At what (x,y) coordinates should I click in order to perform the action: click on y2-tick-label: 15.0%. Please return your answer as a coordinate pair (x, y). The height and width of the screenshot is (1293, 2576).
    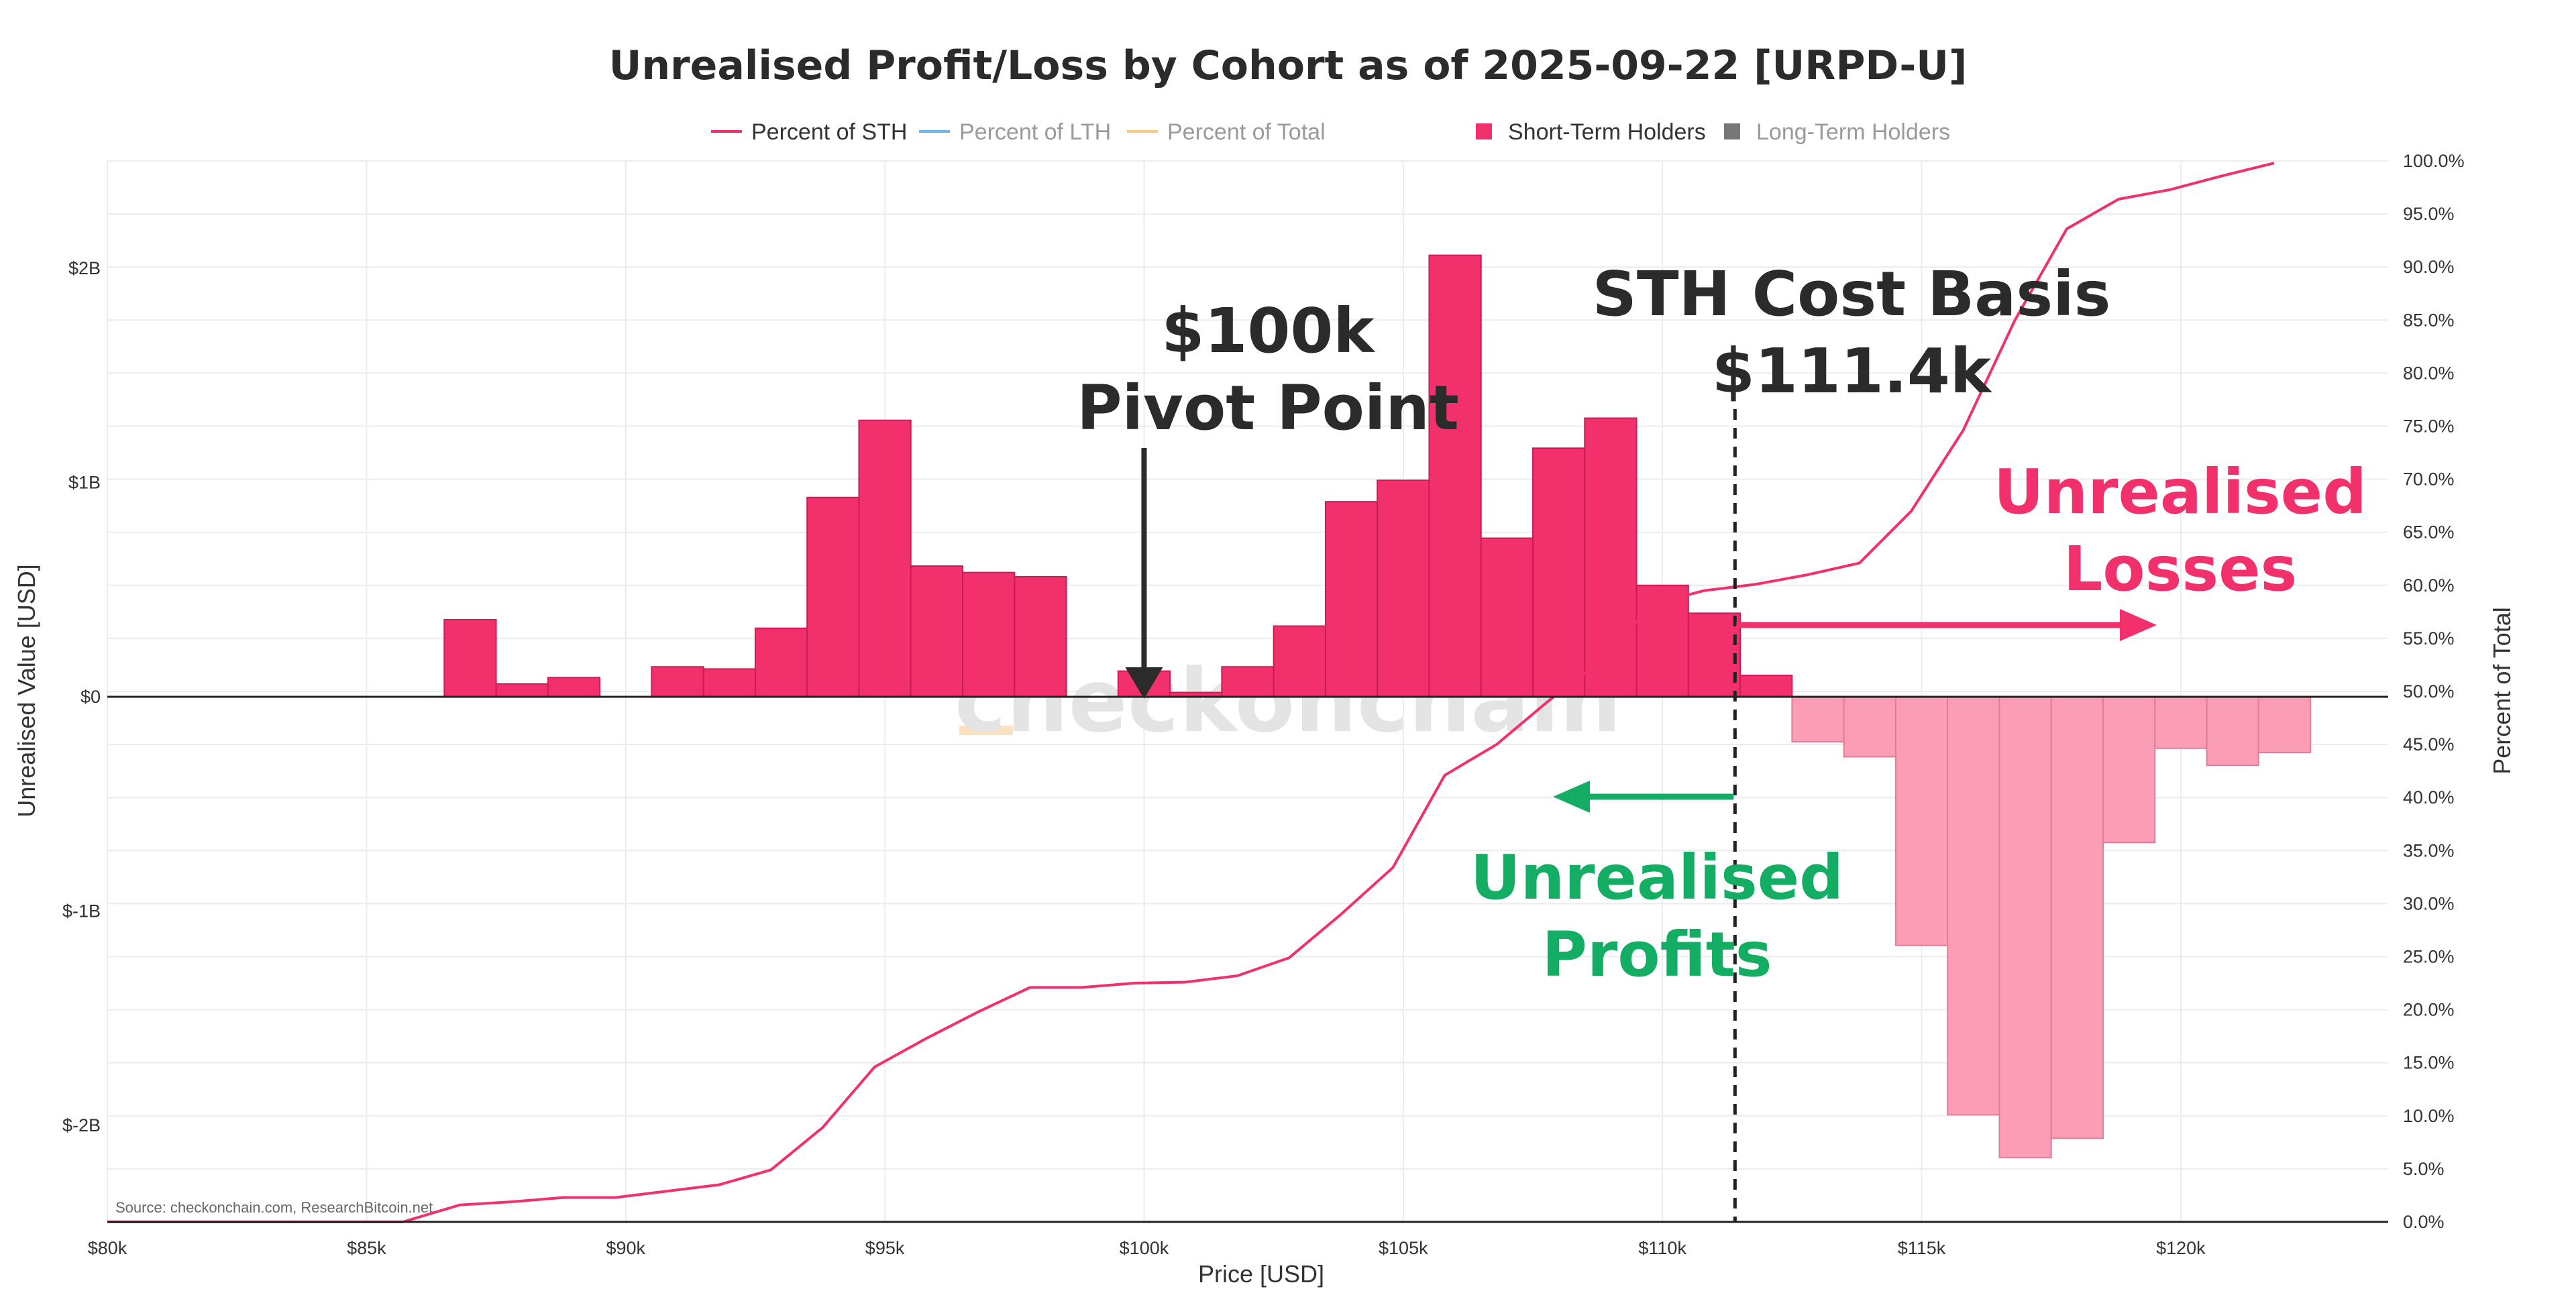
    Looking at the image, I should click on (2429, 1063).